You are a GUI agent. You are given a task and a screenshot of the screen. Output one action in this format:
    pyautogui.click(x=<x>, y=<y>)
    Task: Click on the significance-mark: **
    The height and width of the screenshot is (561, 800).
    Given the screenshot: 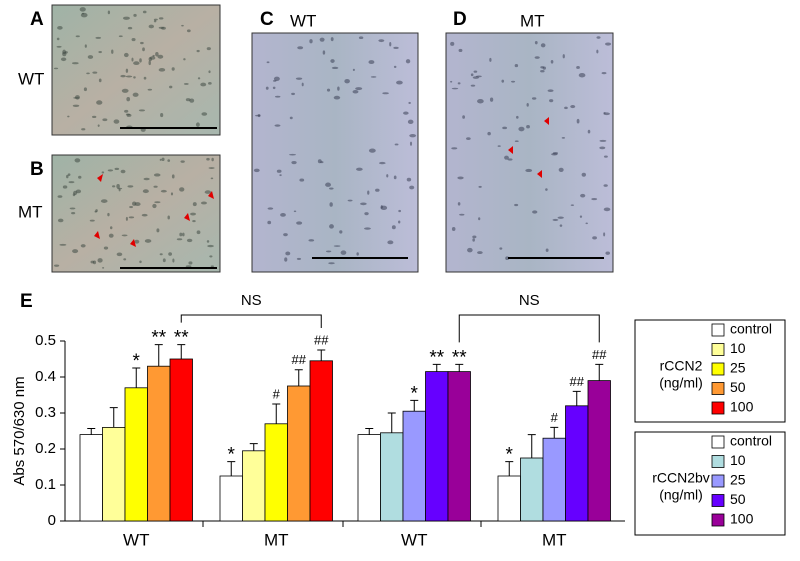 What is the action you would take?
    pyautogui.click(x=181, y=338)
    